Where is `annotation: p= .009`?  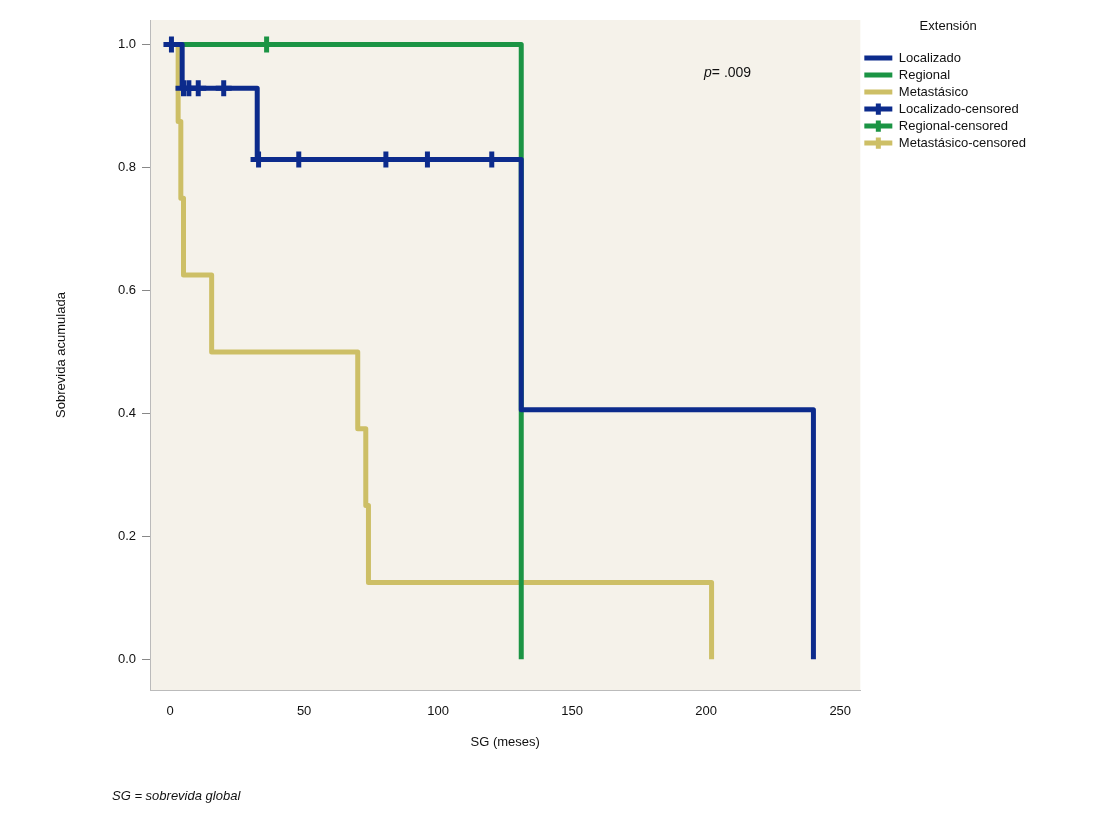
annotation: p= .009 is located at coordinates (727, 72).